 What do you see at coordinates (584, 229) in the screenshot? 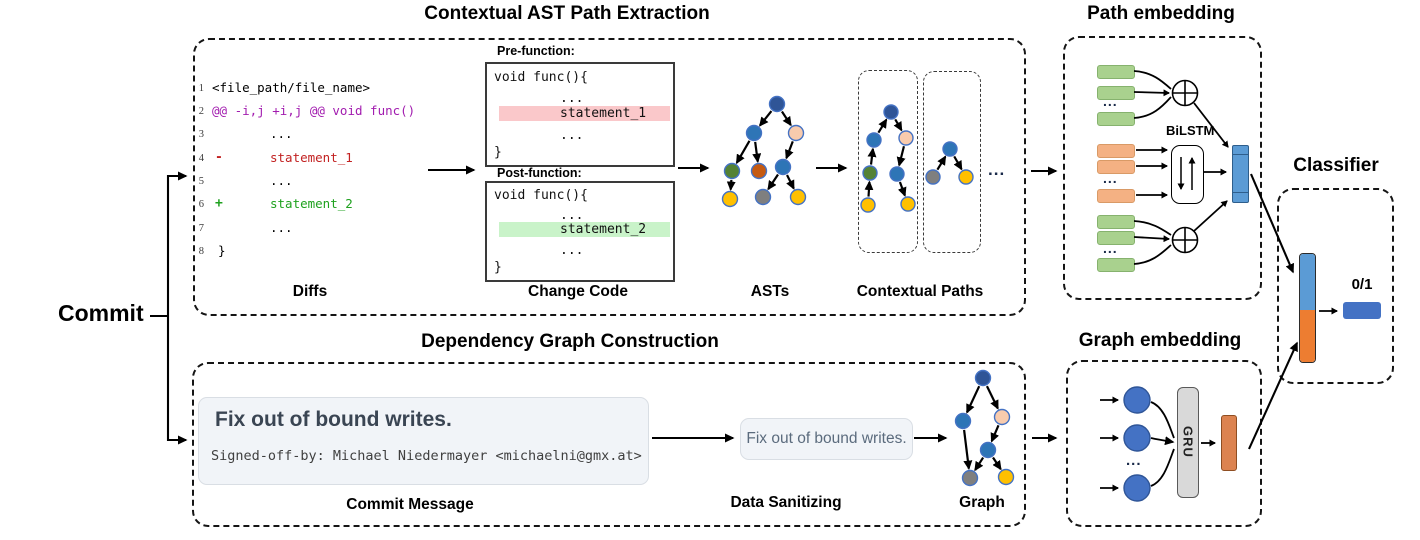
I see `added-statement-highlight: statement_2` at bounding box center [584, 229].